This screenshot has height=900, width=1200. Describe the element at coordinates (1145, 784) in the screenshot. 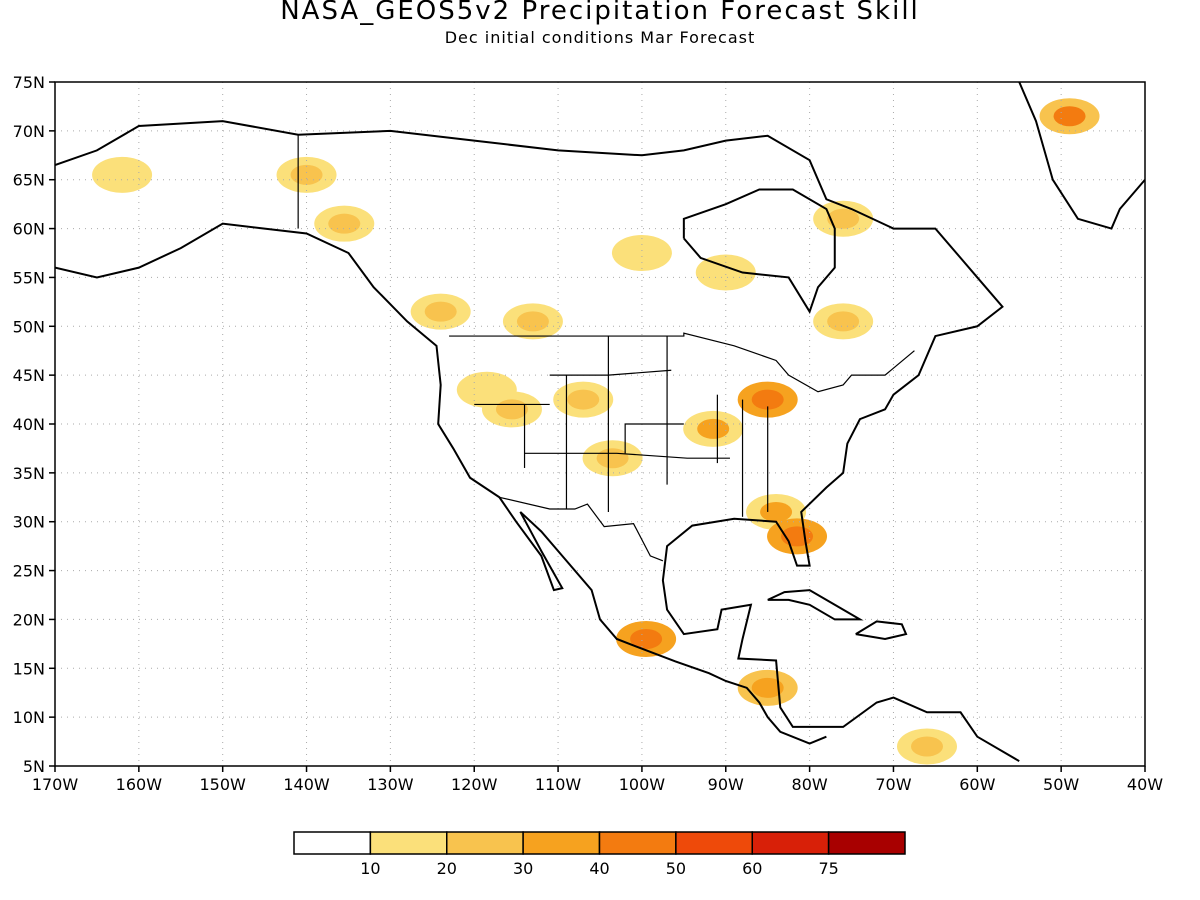

I see `lon-tick-label: 40W` at that location.